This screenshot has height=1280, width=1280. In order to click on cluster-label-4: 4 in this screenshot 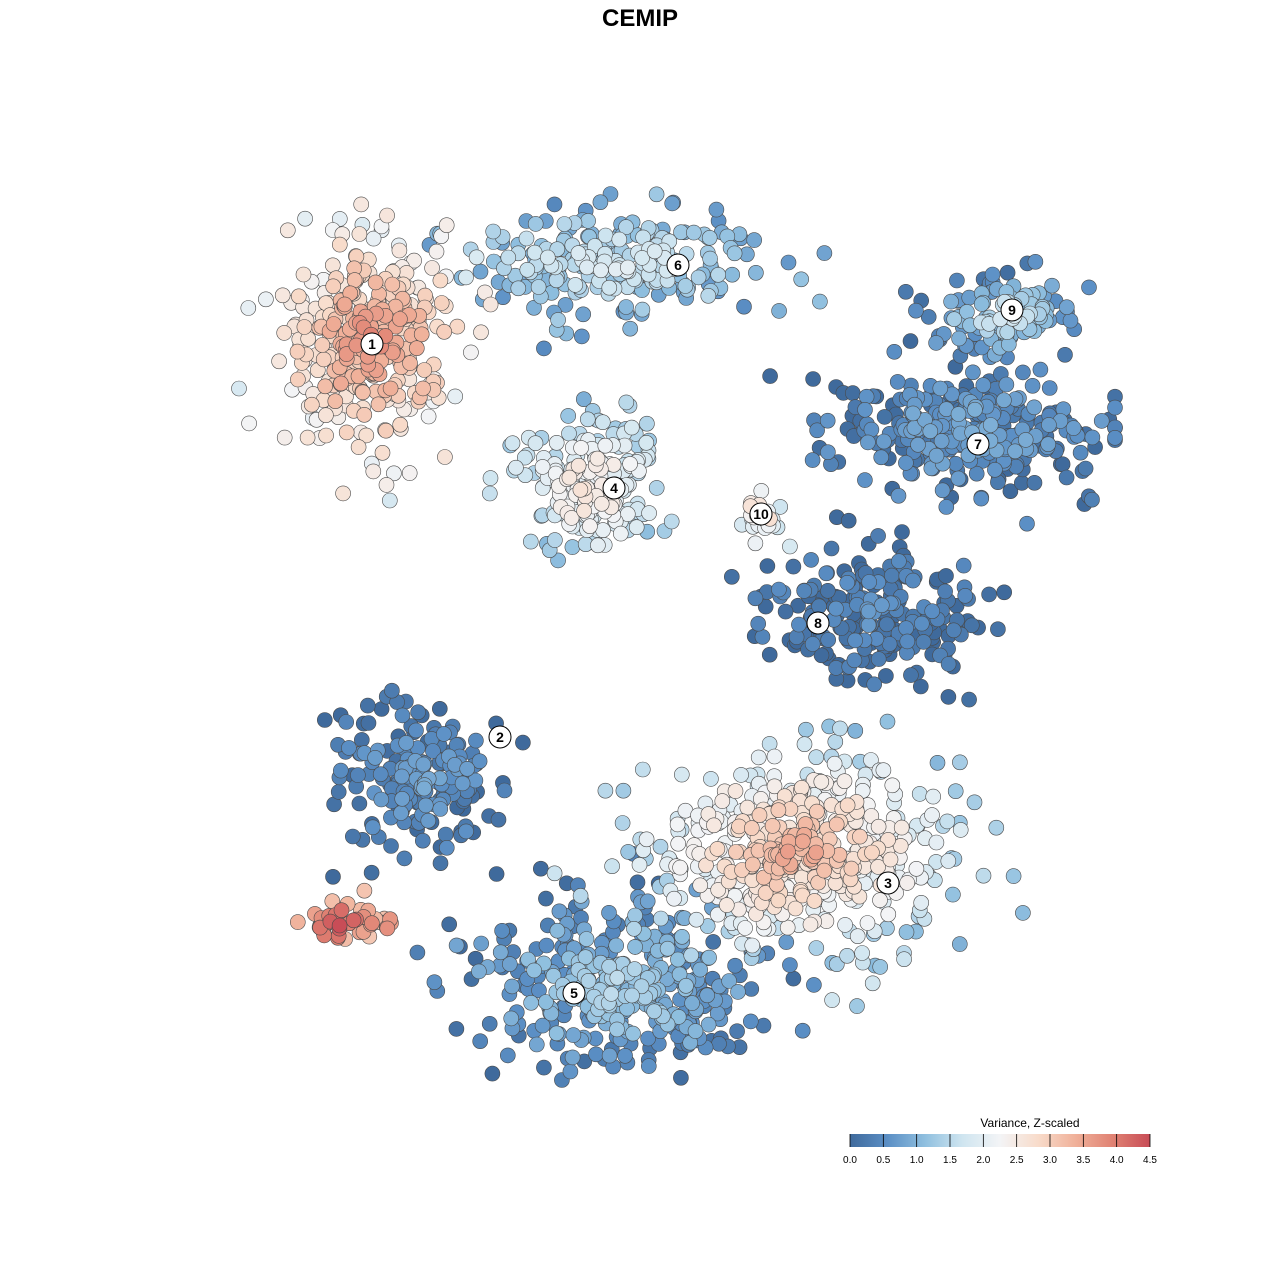, I will do `click(614, 488)`.